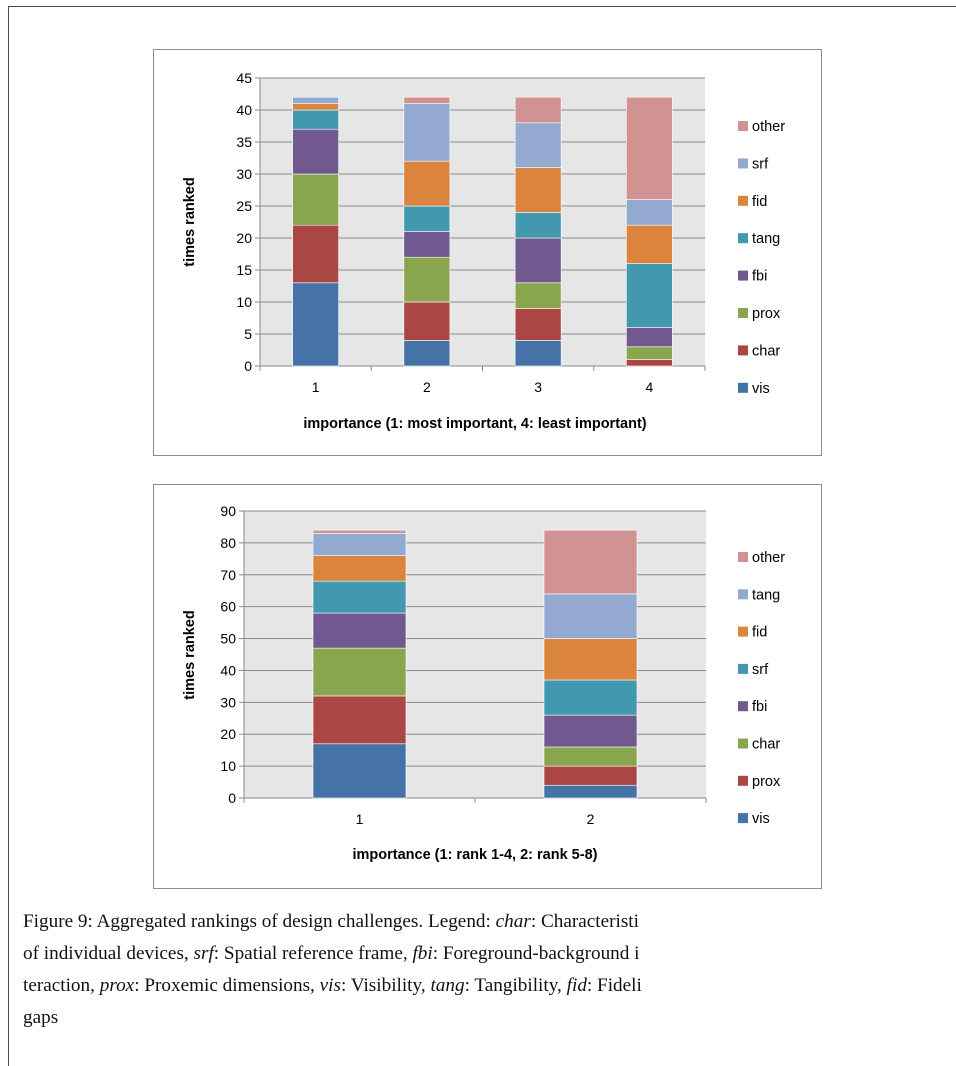 The height and width of the screenshot is (1066, 956). I want to click on chart1-legend-swatch-fid, so click(743, 200).